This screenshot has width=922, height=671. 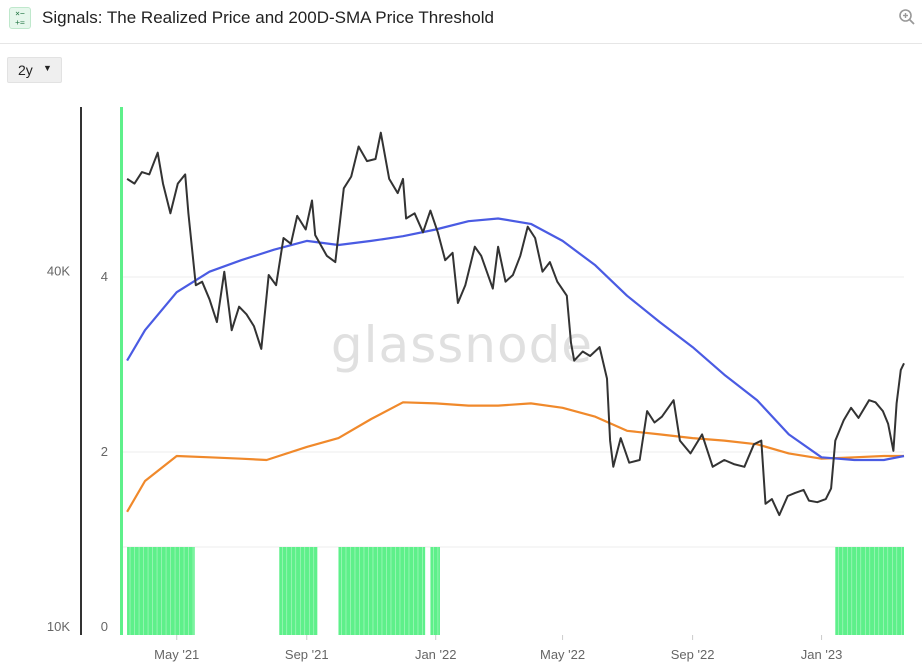 I want to click on range-selector-label: 2y, so click(x=25, y=70).